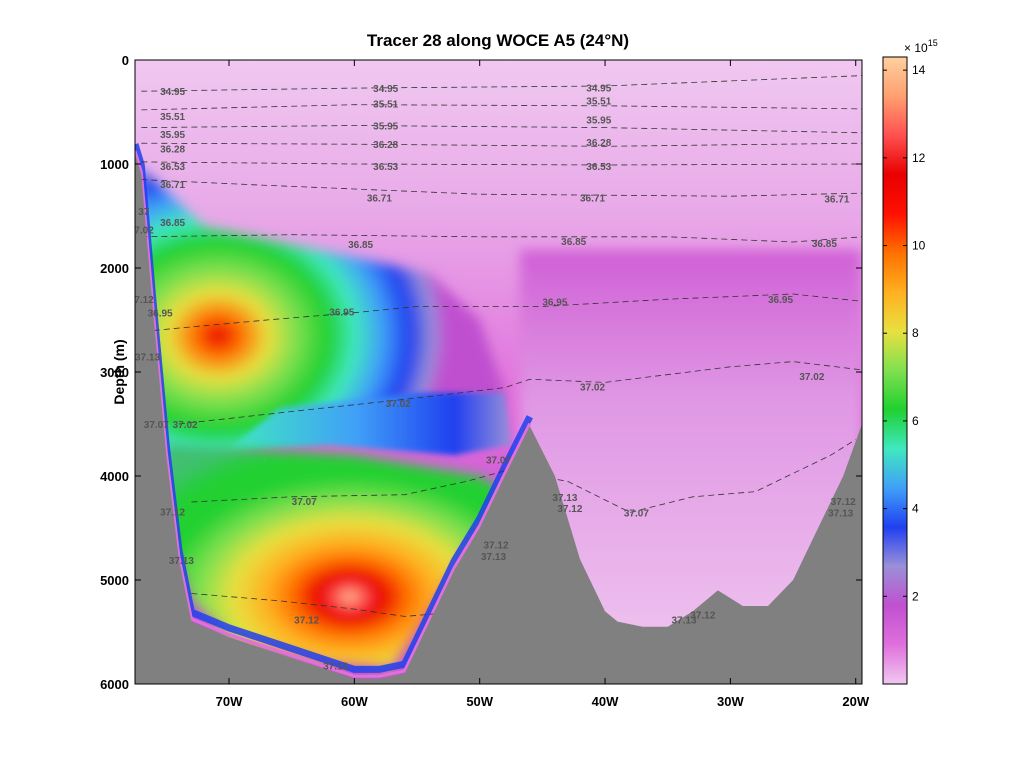  What do you see at coordinates (114, 476) in the screenshot?
I see `y-tick-label: 4000` at bounding box center [114, 476].